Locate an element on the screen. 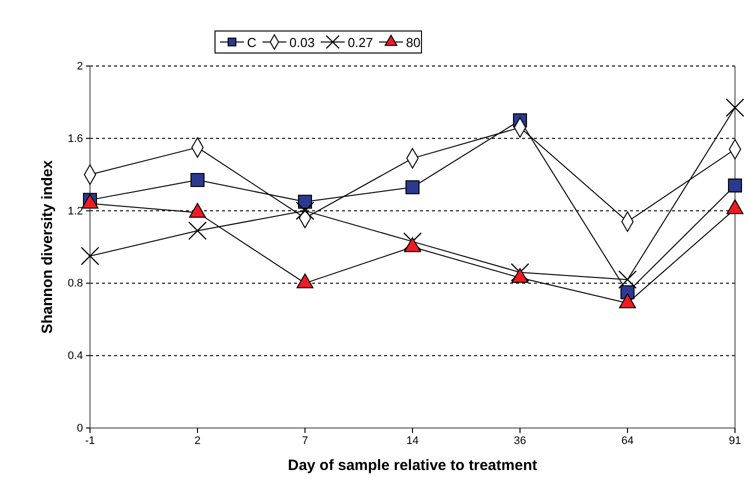 The width and height of the screenshot is (750, 484). x-axis-title: Day of sample relative to treatment is located at coordinates (413, 465).